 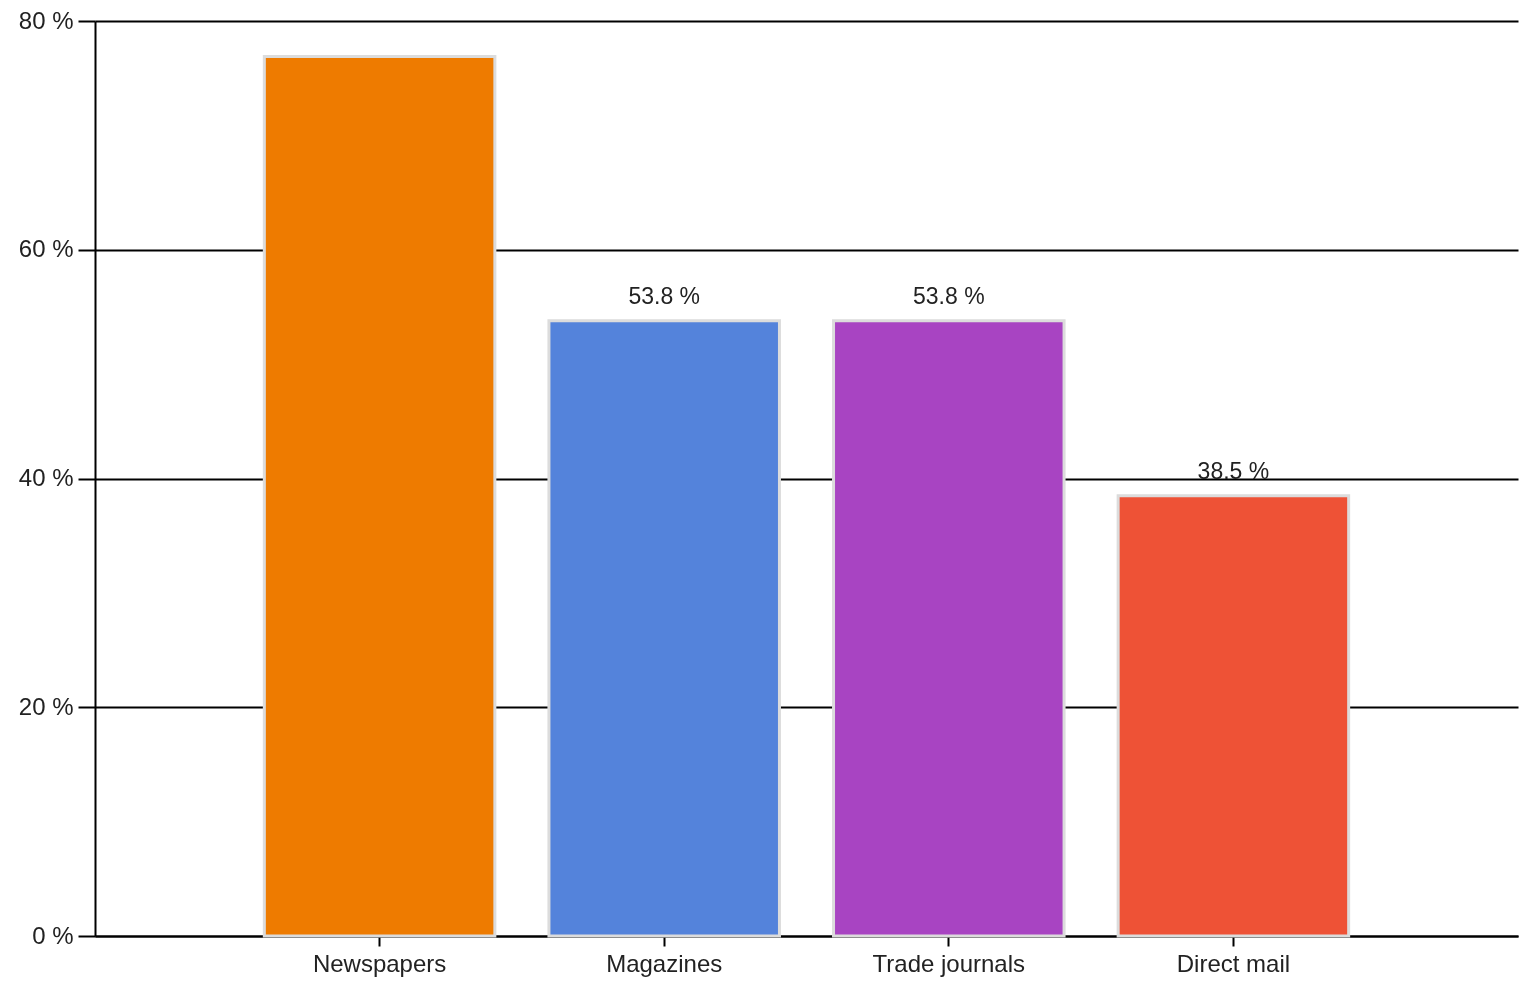 What do you see at coordinates (664, 963) in the screenshot?
I see `x-tick-label: Magazines` at bounding box center [664, 963].